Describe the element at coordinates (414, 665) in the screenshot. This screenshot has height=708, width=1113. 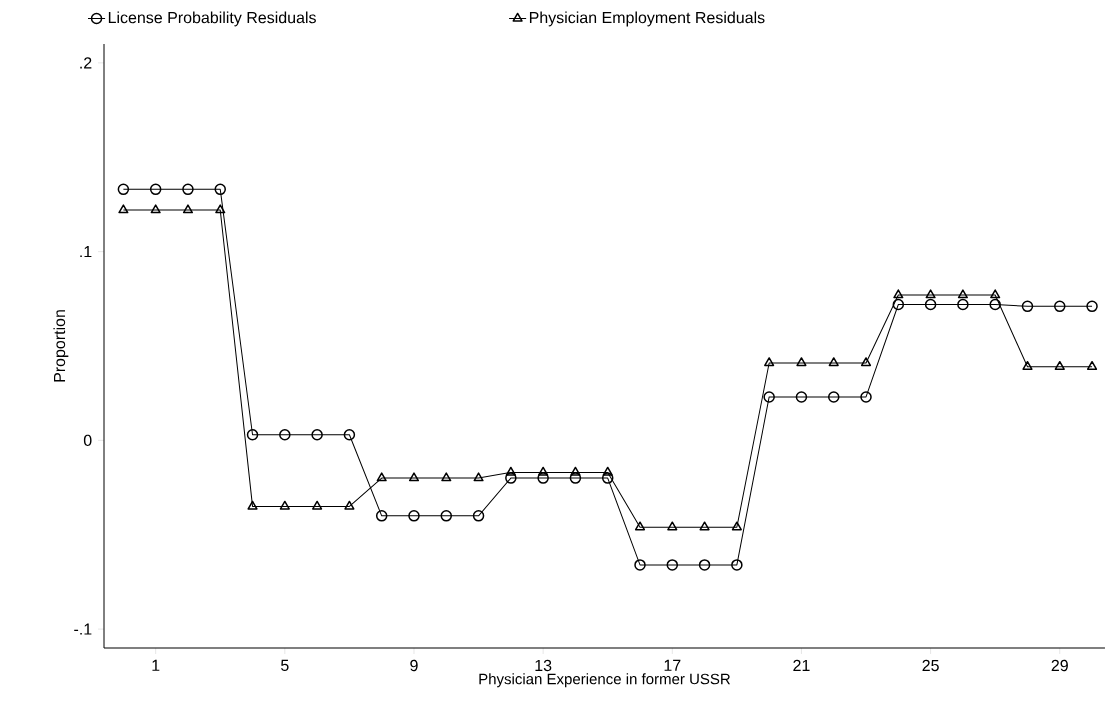
I see `x-tick-label: 9` at that location.